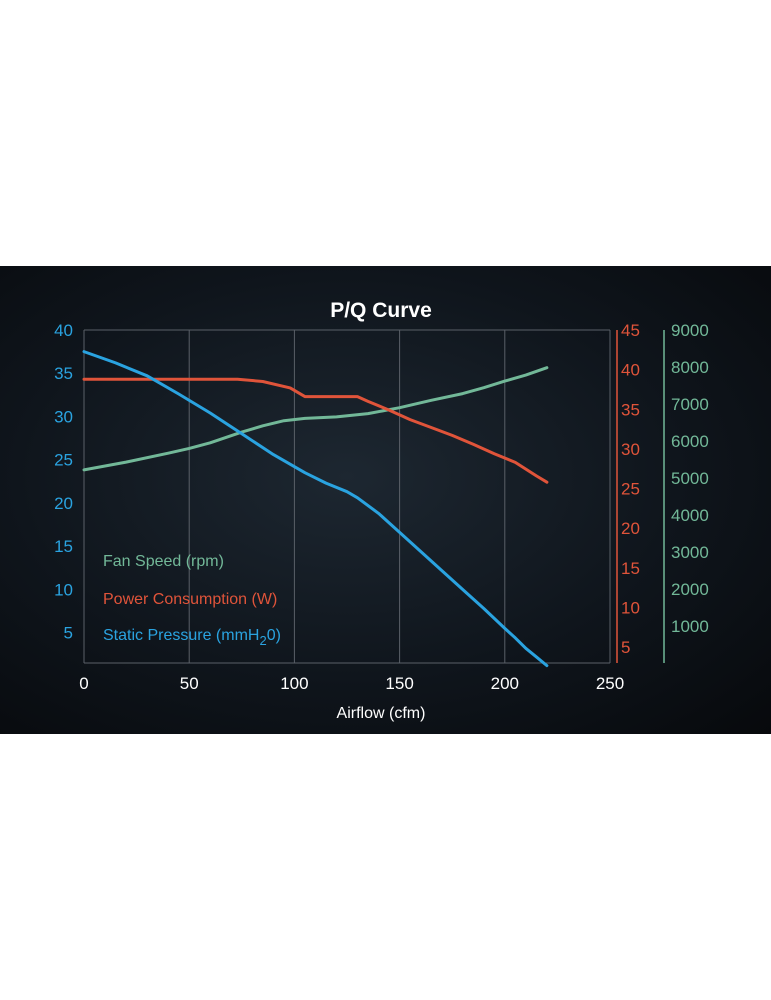  I want to click on power-tick-label: 15, so click(630, 568).